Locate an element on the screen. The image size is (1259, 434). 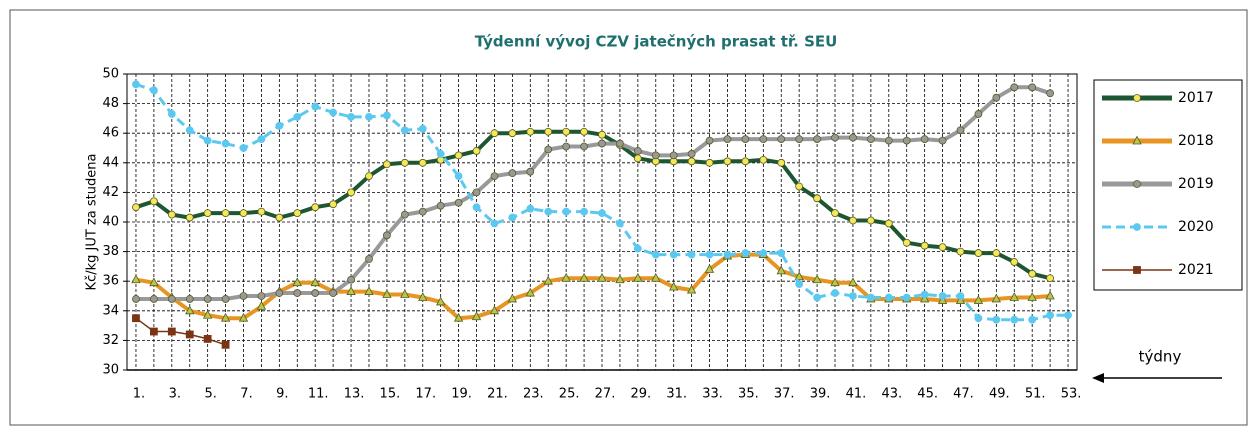
legend-label: 2018 is located at coordinates (1196, 141).